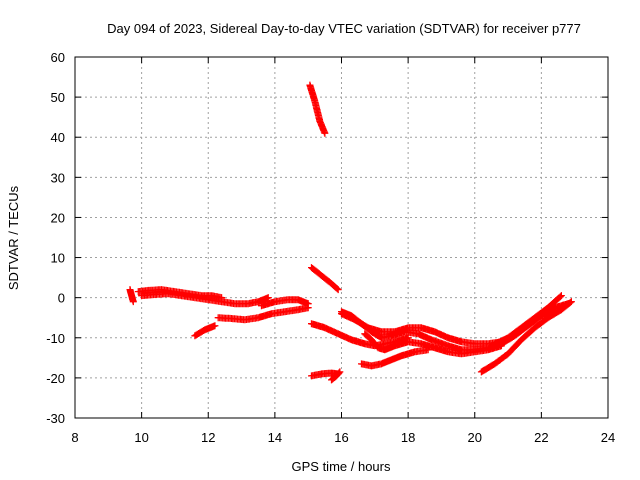 This screenshot has width=640, height=480. What do you see at coordinates (341, 466) in the screenshot?
I see `x-axis-label: GPS time / hours` at bounding box center [341, 466].